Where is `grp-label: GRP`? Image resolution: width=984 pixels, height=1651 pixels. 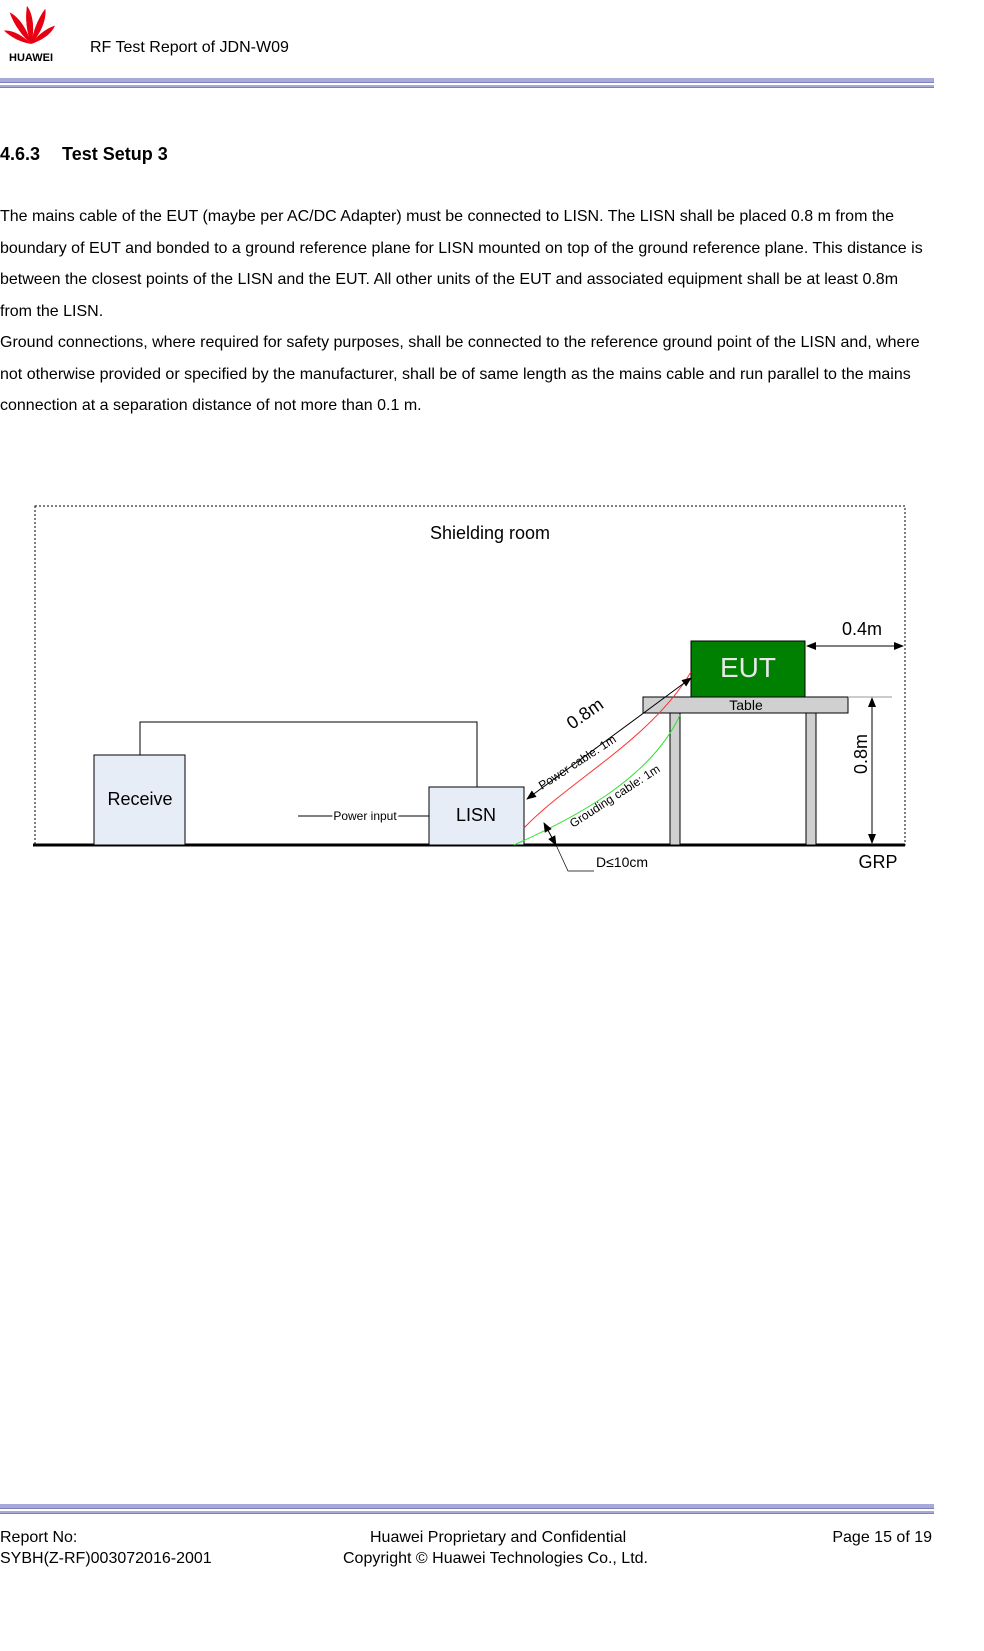 grp-label: GRP is located at coordinates (877, 862).